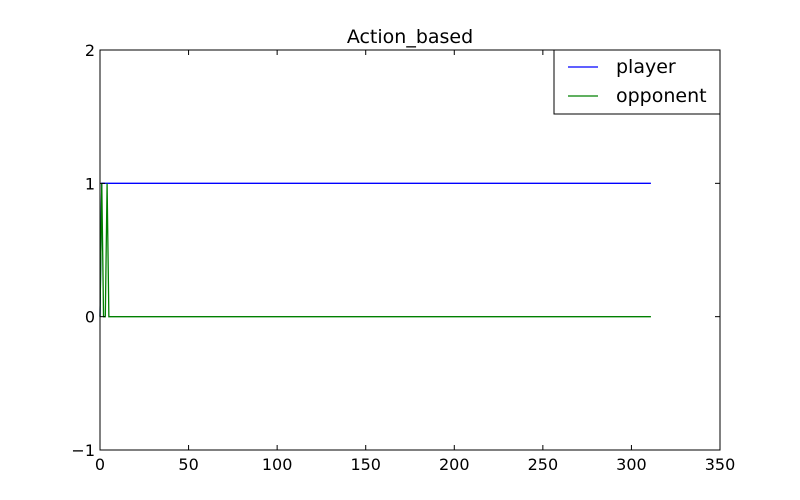  What do you see at coordinates (90, 183) in the screenshot?
I see `y-tick-label: 1` at bounding box center [90, 183].